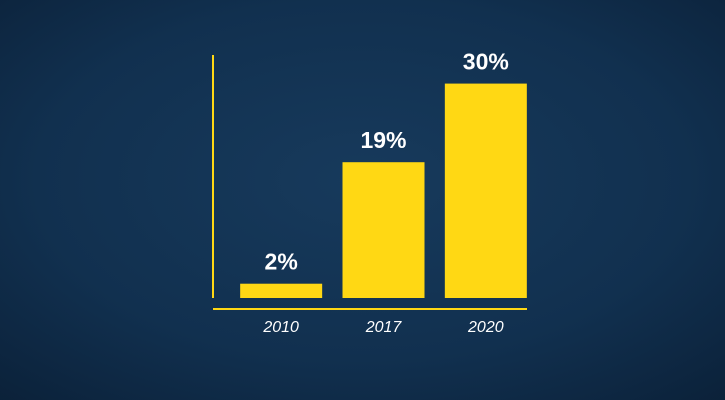  I want to click on value-label: 2%, so click(281, 262).